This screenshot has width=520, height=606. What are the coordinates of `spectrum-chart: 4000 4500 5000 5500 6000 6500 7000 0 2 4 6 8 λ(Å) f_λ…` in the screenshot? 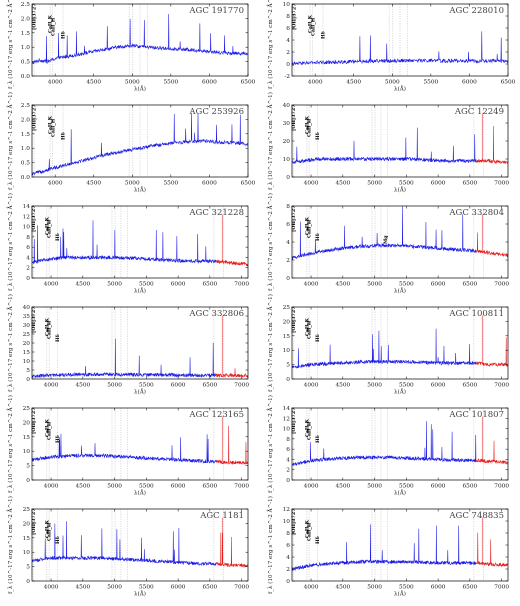 It's located at (387, 243).